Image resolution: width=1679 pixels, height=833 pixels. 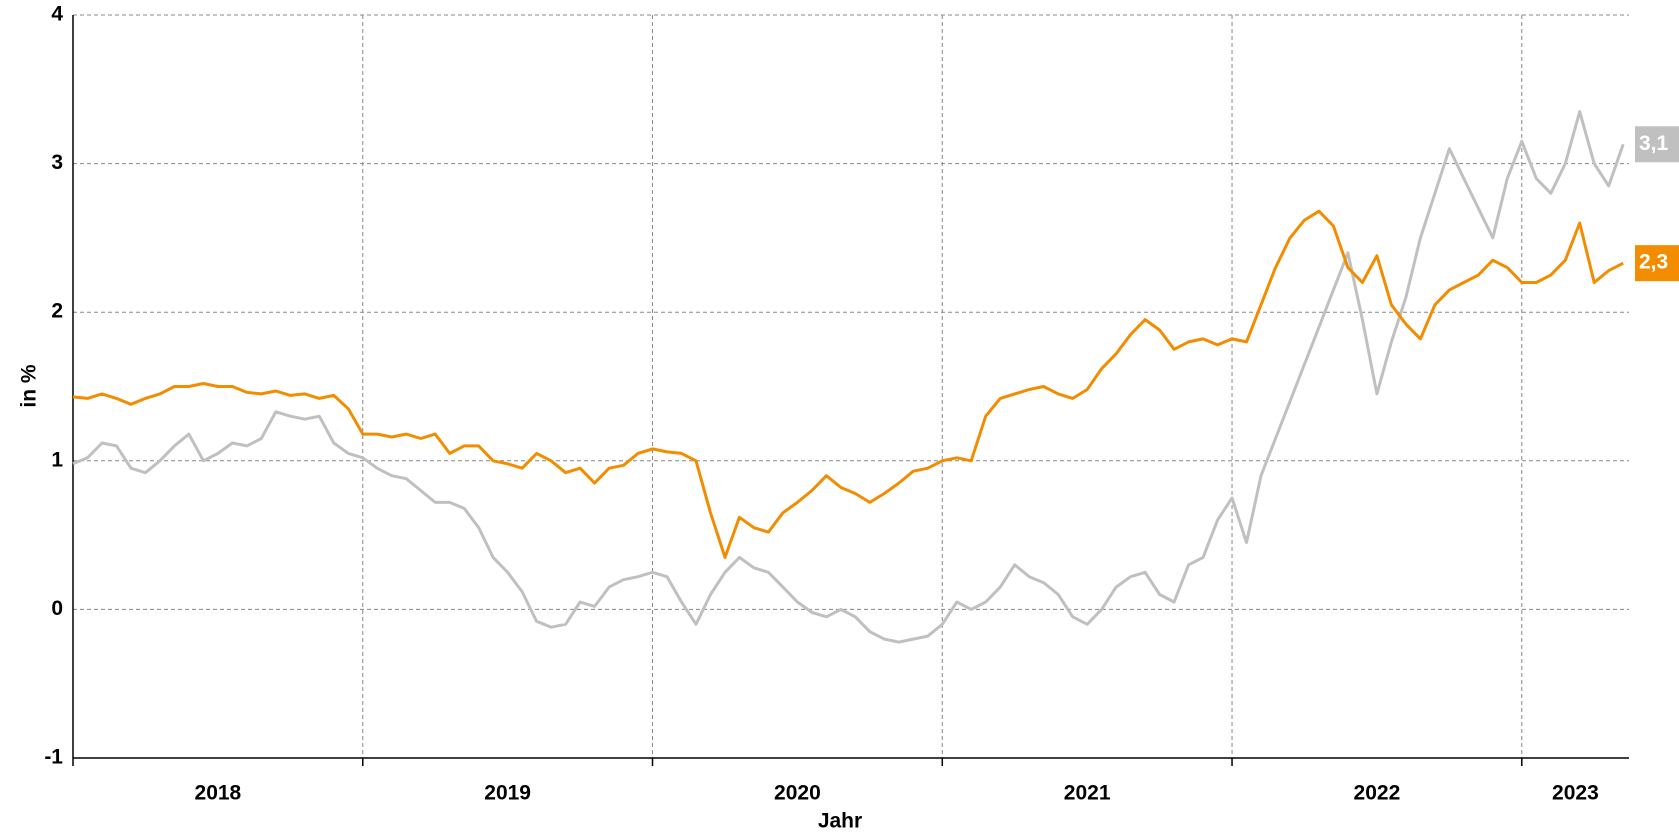 What do you see at coordinates (840, 821) in the screenshot?
I see `x-axis-label: Jahr` at bounding box center [840, 821].